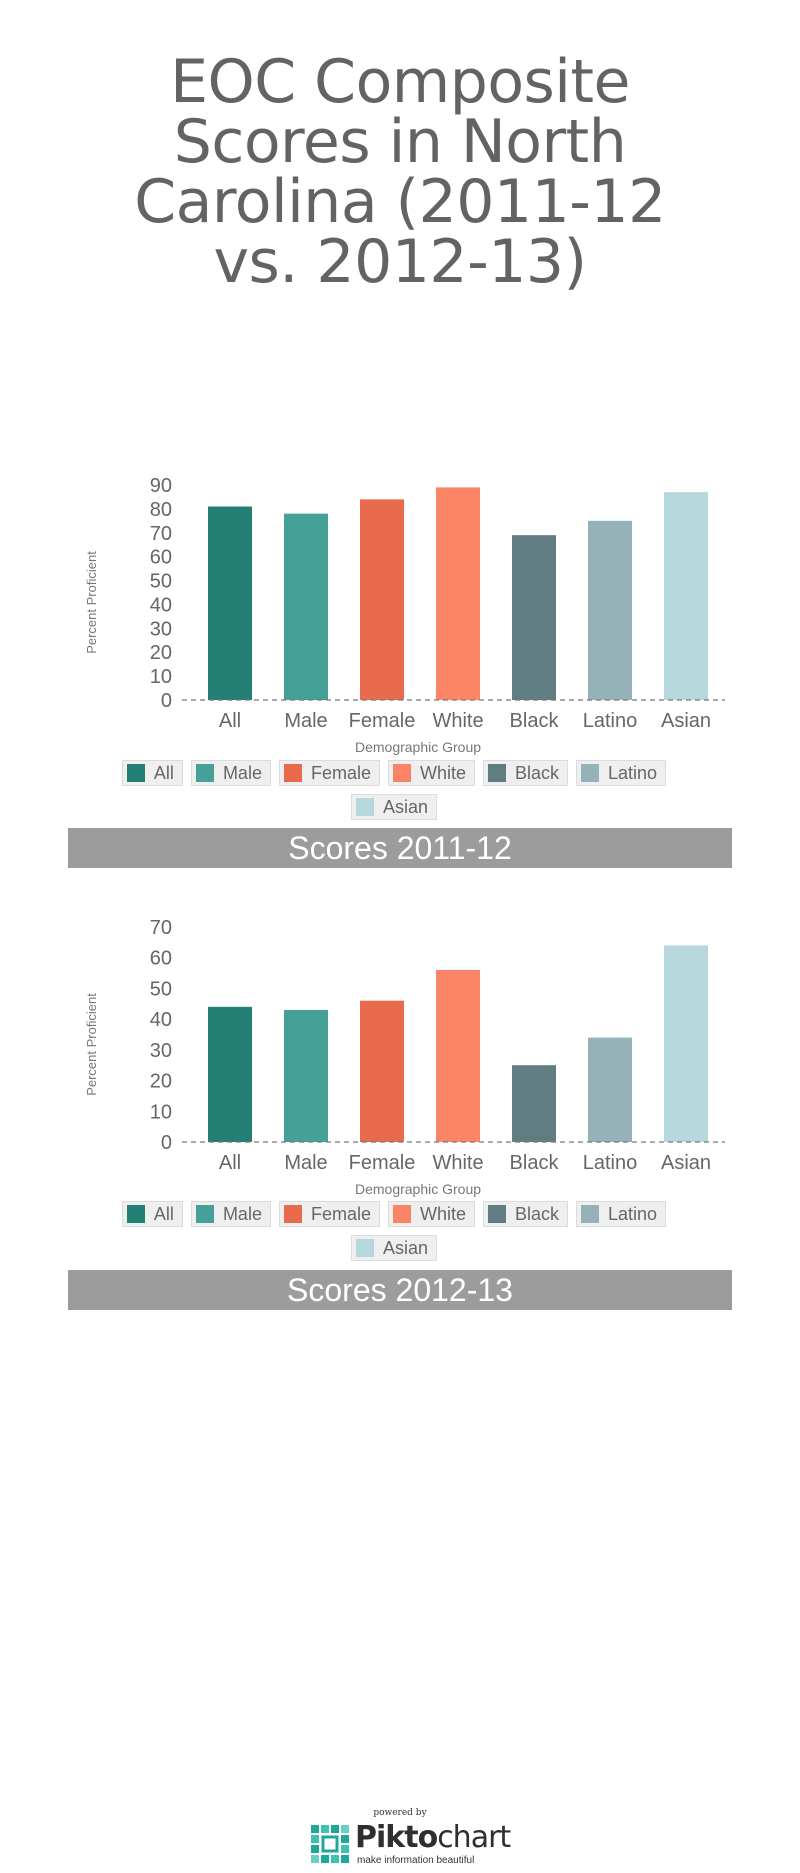  What do you see at coordinates (161, 510) in the screenshot?
I see `y-tick-label: 80` at bounding box center [161, 510].